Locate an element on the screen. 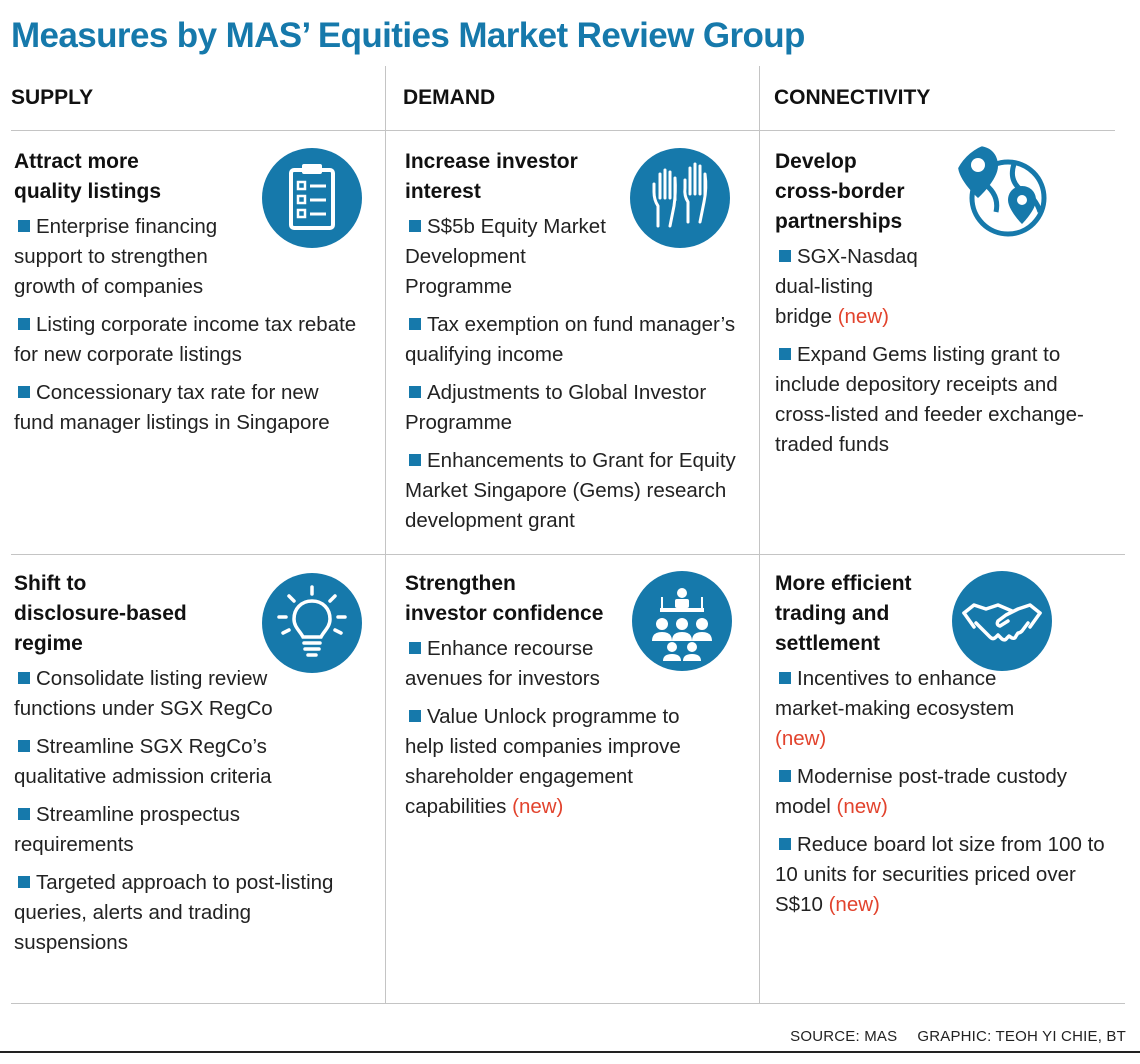 The height and width of the screenshot is (1064, 1140). lightbulb-icon is located at coordinates (312, 623).